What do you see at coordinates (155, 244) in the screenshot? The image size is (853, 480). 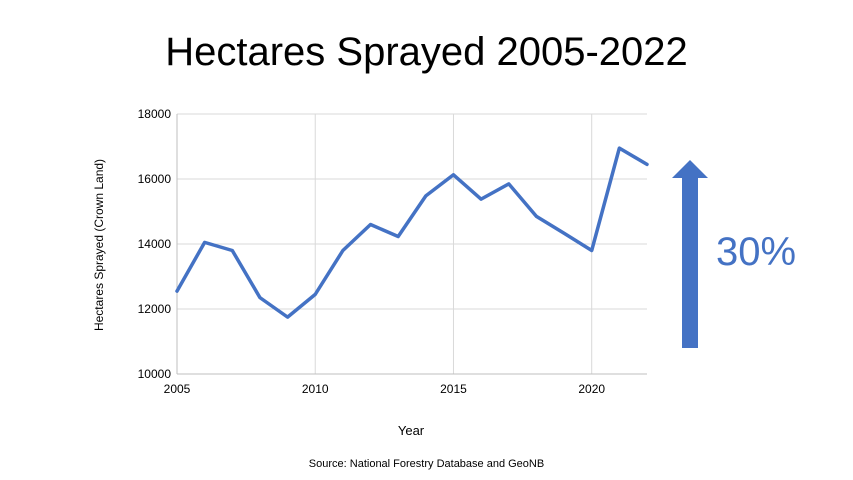 I see `y-tick-label: 14000` at bounding box center [155, 244].